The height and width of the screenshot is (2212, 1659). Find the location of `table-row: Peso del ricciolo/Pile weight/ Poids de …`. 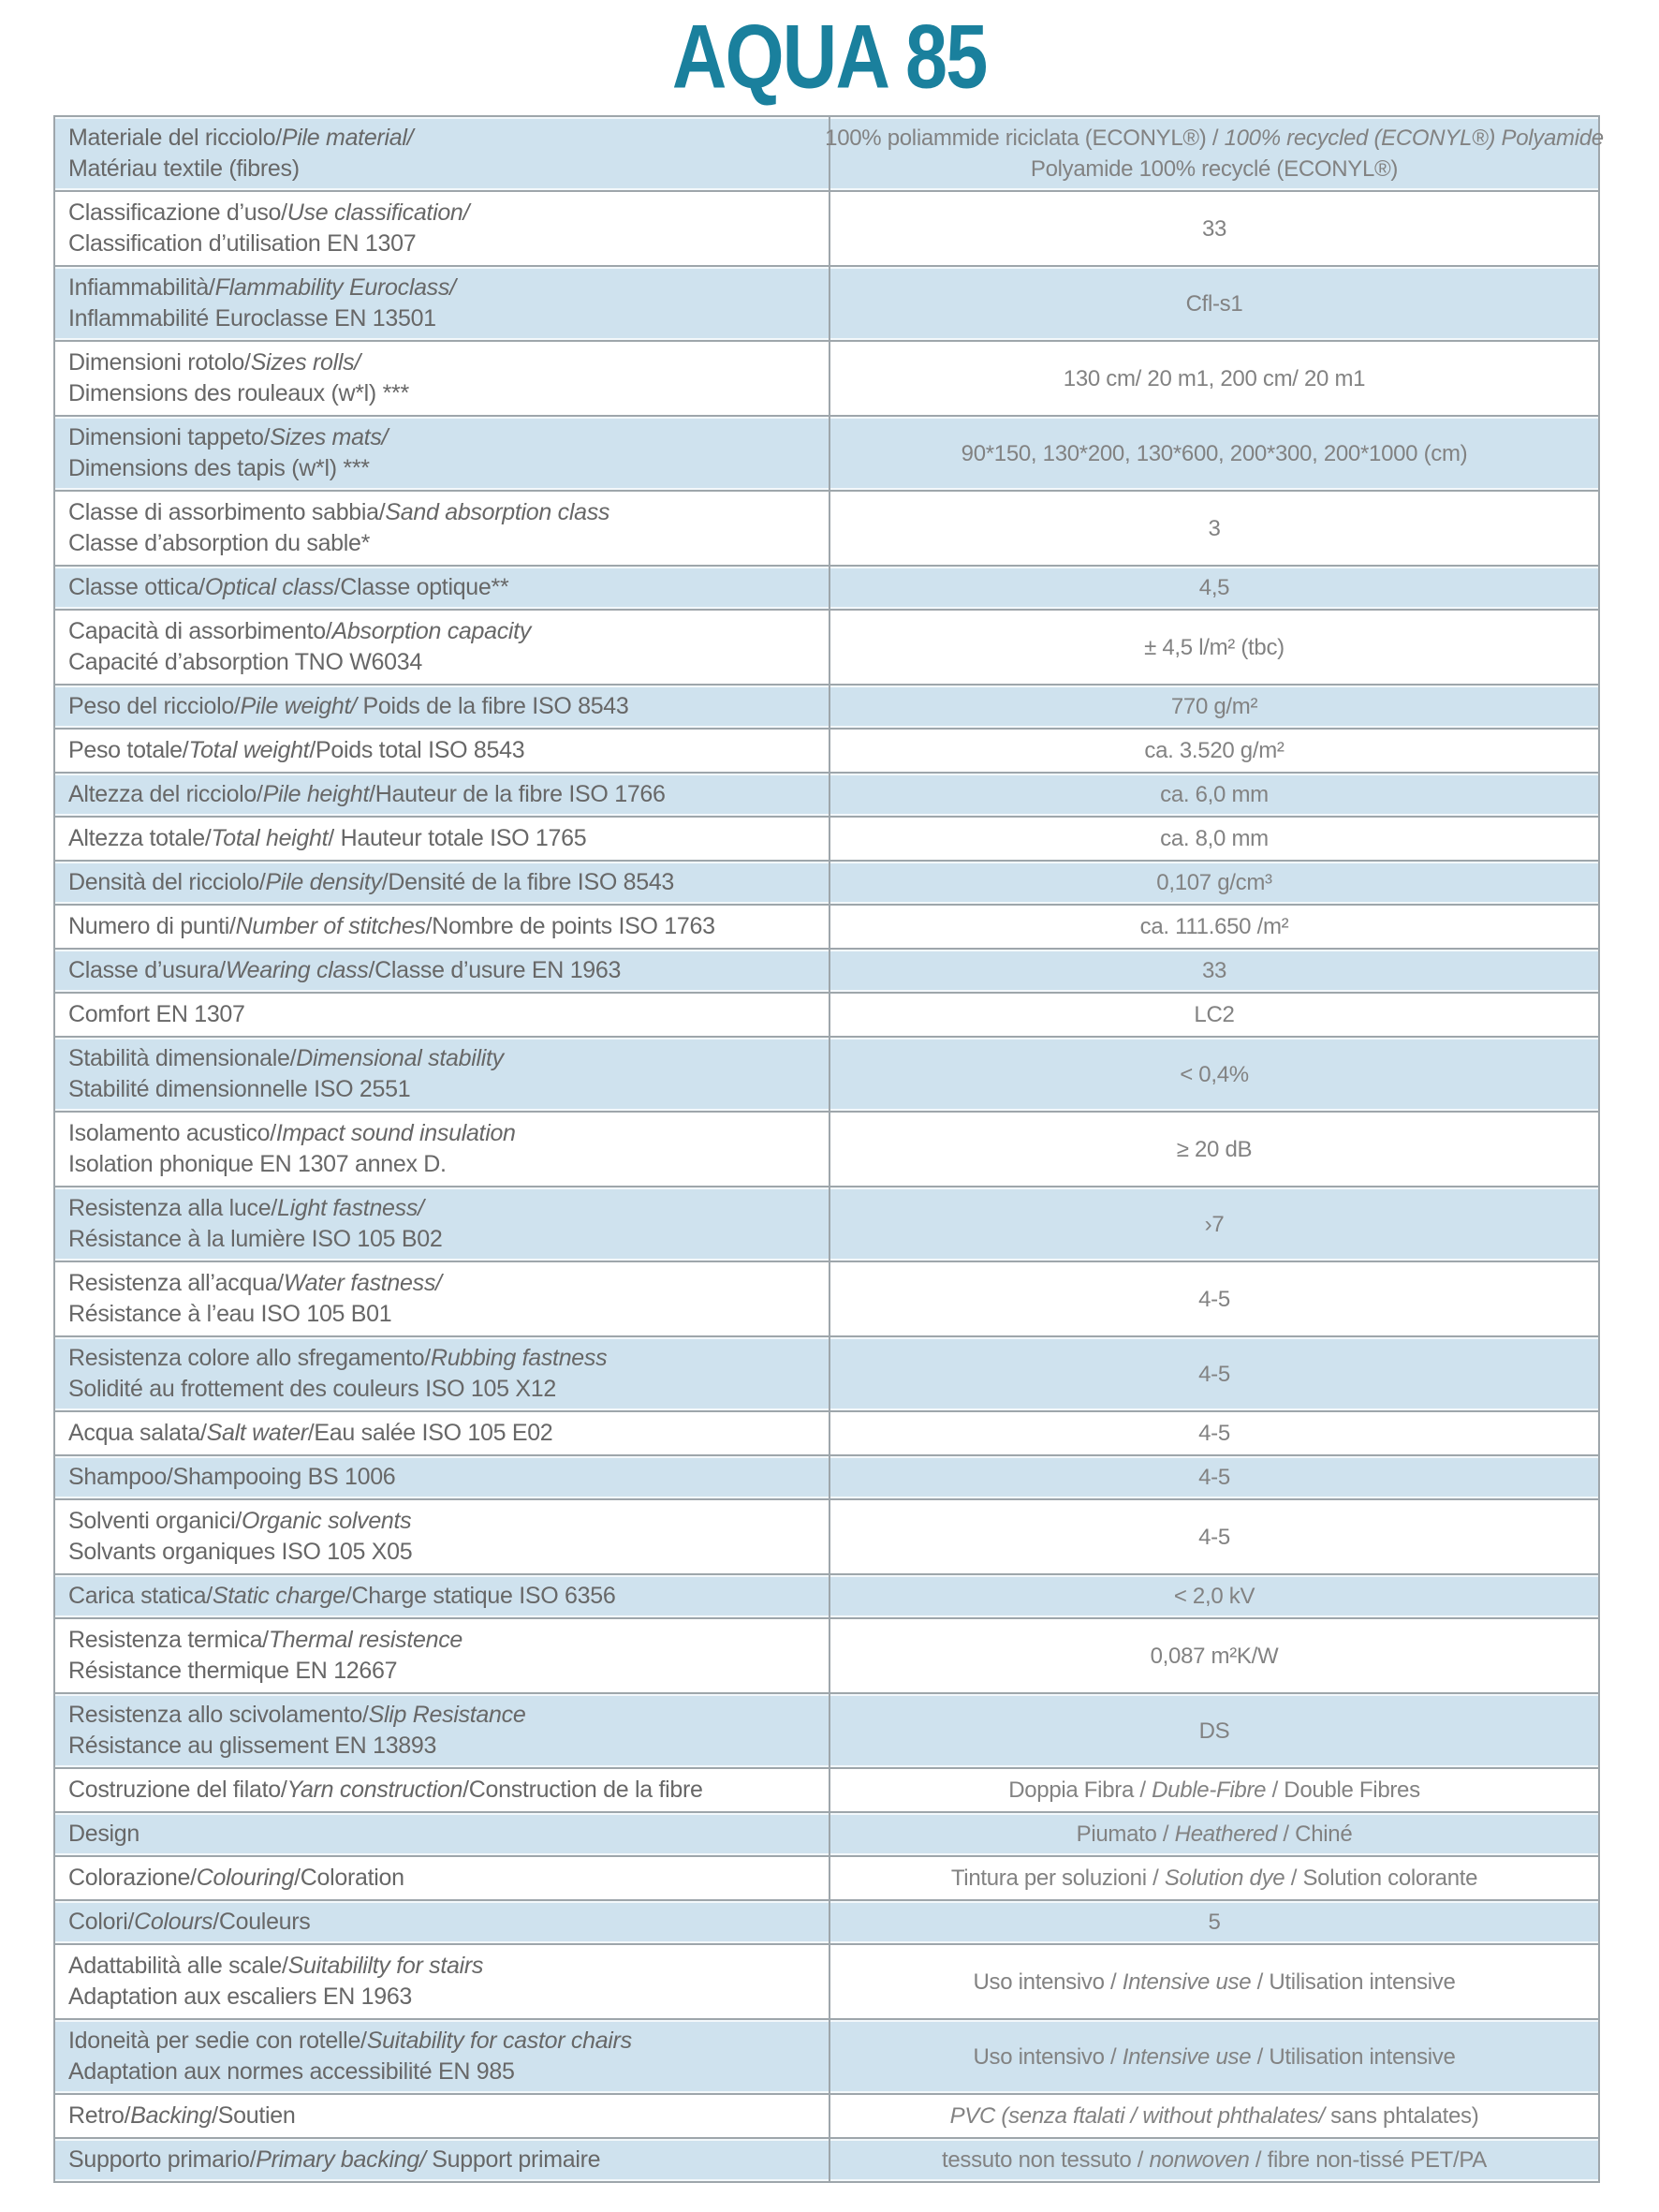

table-row: Peso del ricciolo/Pile weight/ Poids de … is located at coordinates (826, 706).